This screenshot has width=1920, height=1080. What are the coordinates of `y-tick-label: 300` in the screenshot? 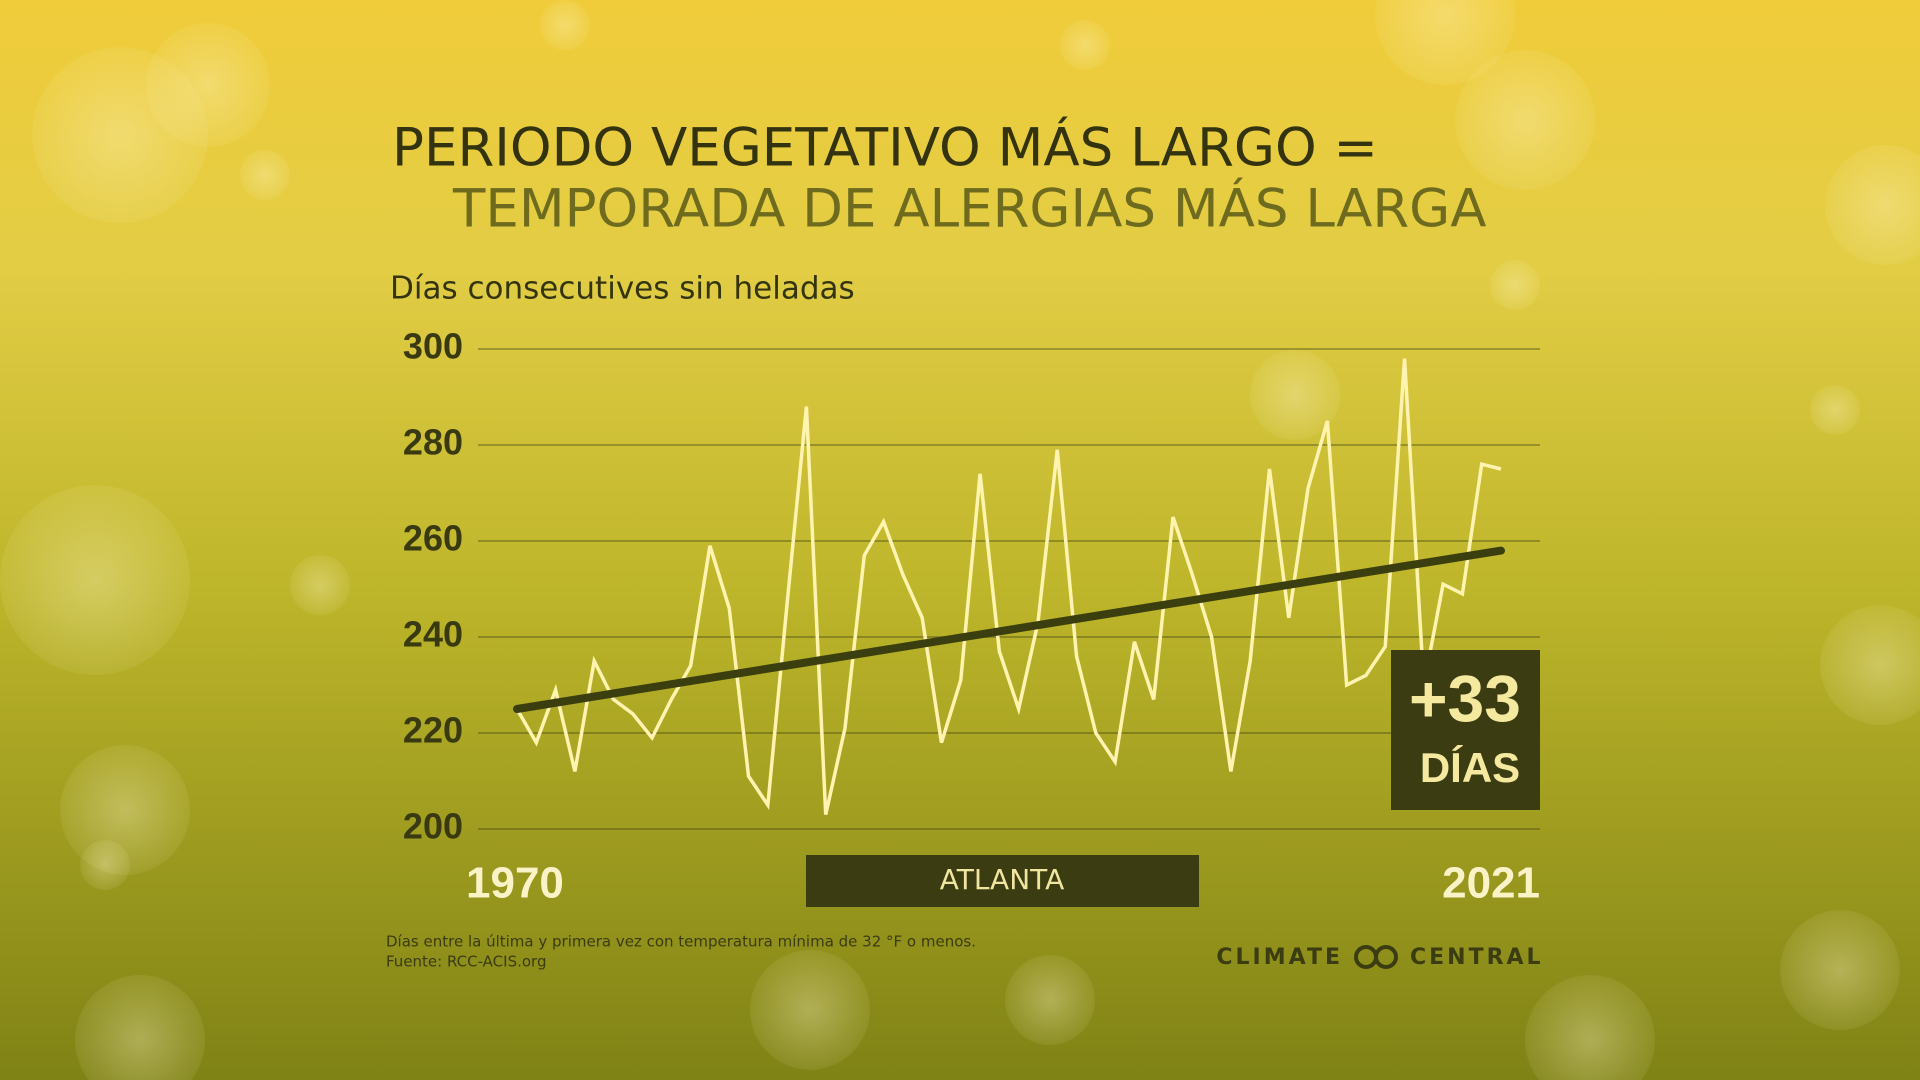 It's located at (433, 346).